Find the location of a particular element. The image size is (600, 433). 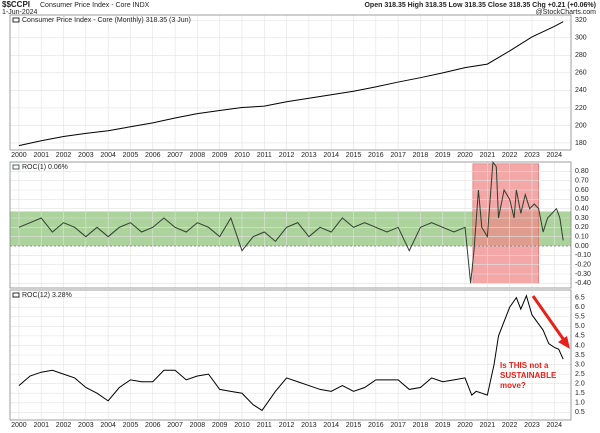

panel-title: ROC(12) 3.28% is located at coordinates (47, 295).